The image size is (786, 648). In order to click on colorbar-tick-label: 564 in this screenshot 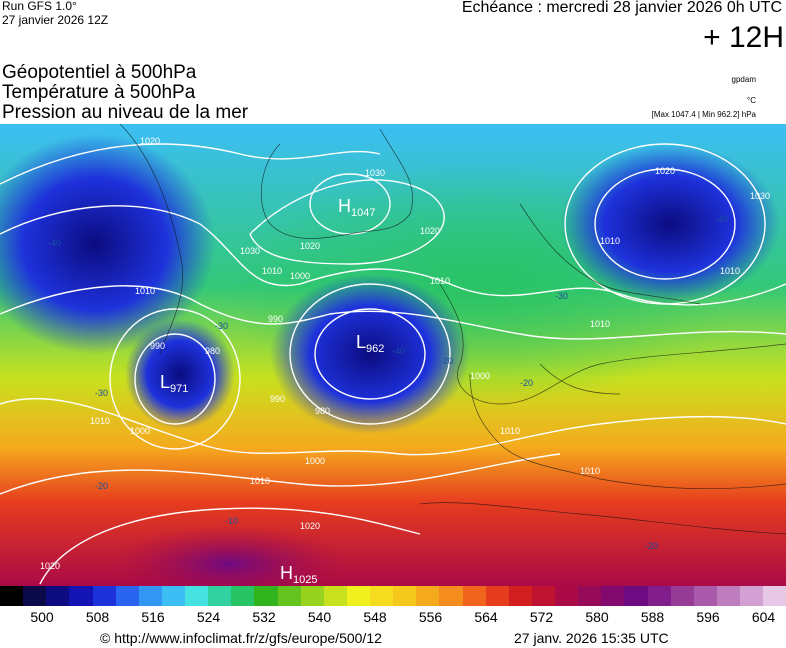, I will do `click(486, 617)`.